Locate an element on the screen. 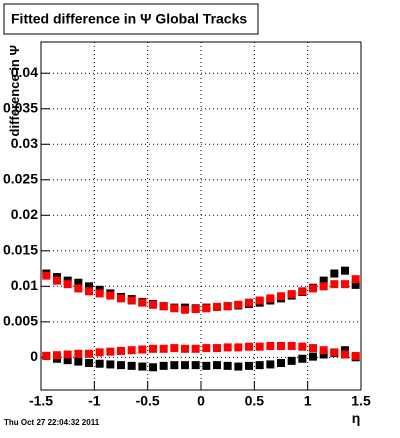 The image size is (400, 438). y-tick-label: 0.03 is located at coordinates (24, 143).